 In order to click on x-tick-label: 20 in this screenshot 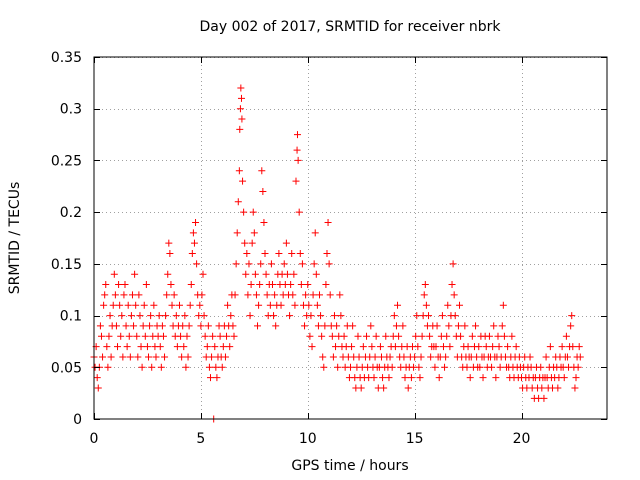, I will do `click(522, 439)`.